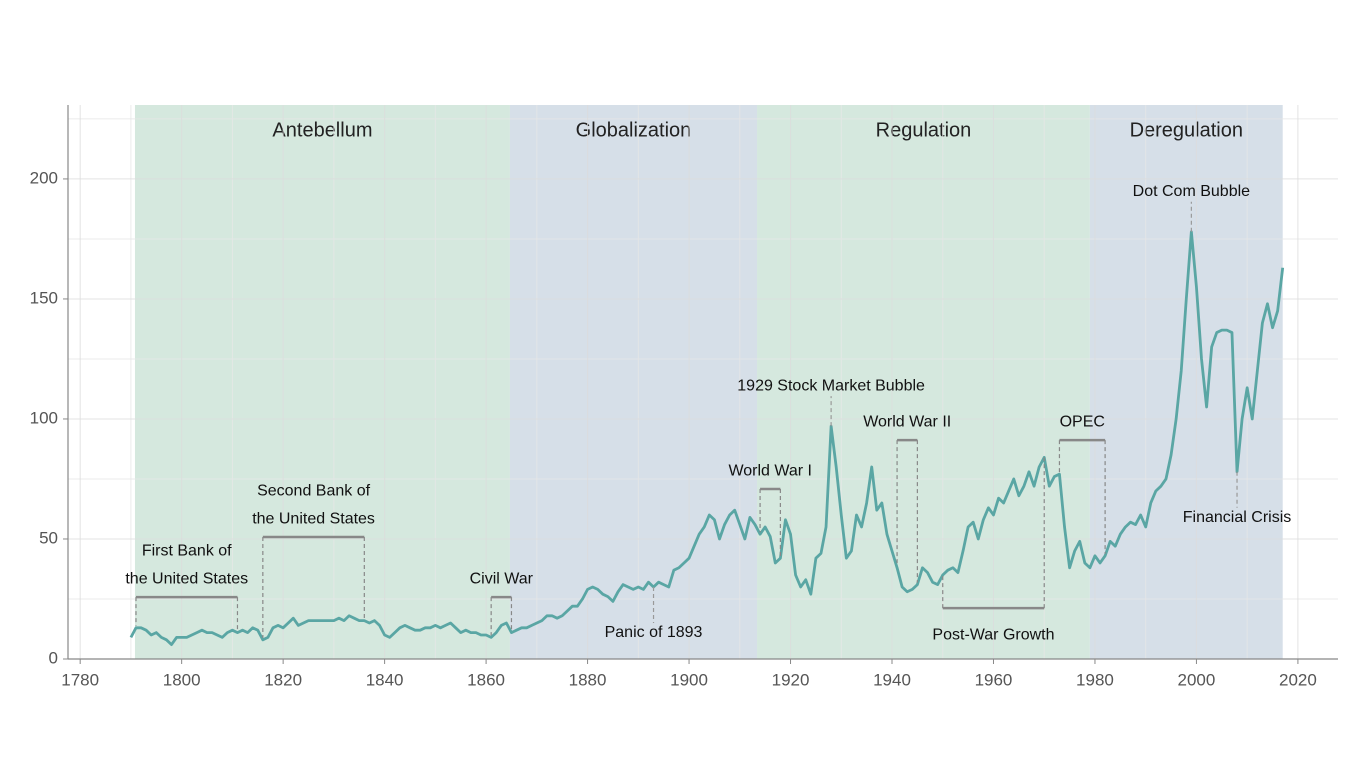  Describe the element at coordinates (1095, 679) in the screenshot. I see `x-tick-label: 1980` at that location.